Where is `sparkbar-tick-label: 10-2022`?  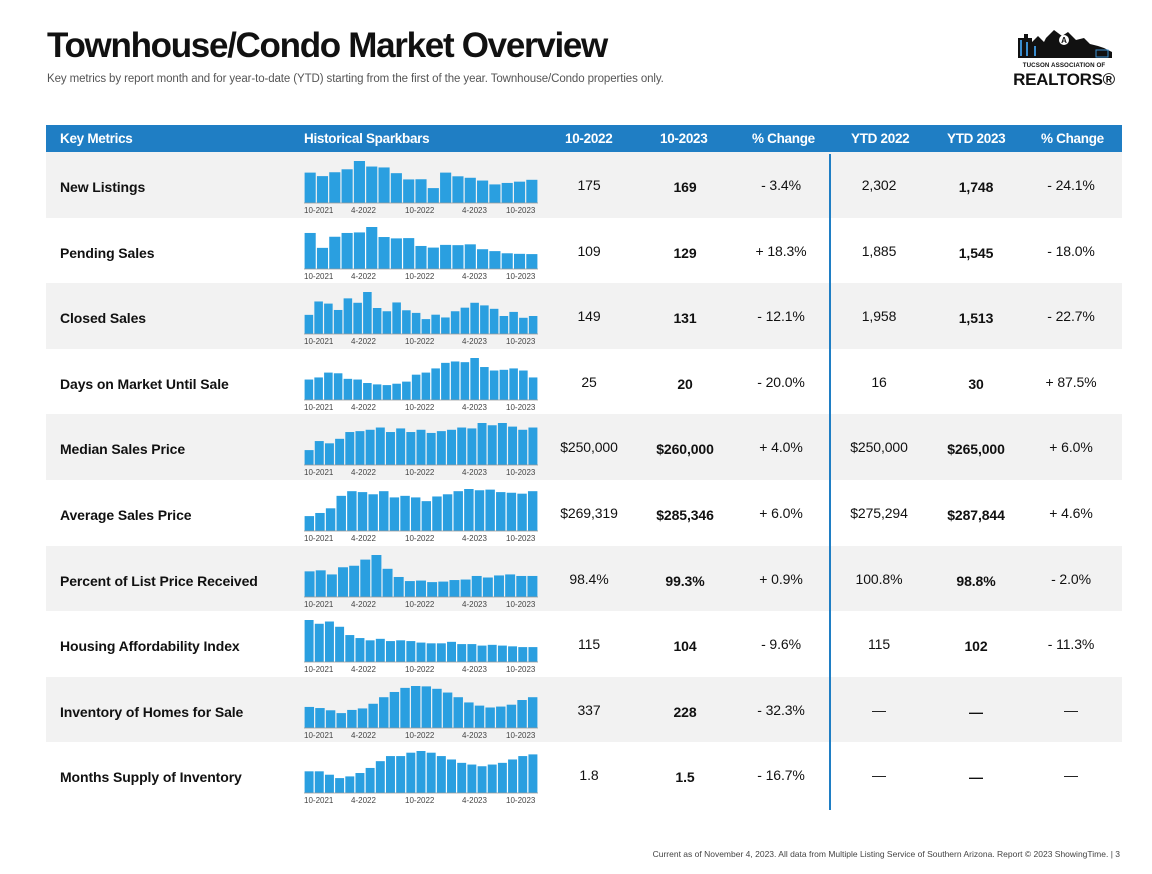
sparkbar-tick-label: 10-2022 is located at coordinates (420, 472).